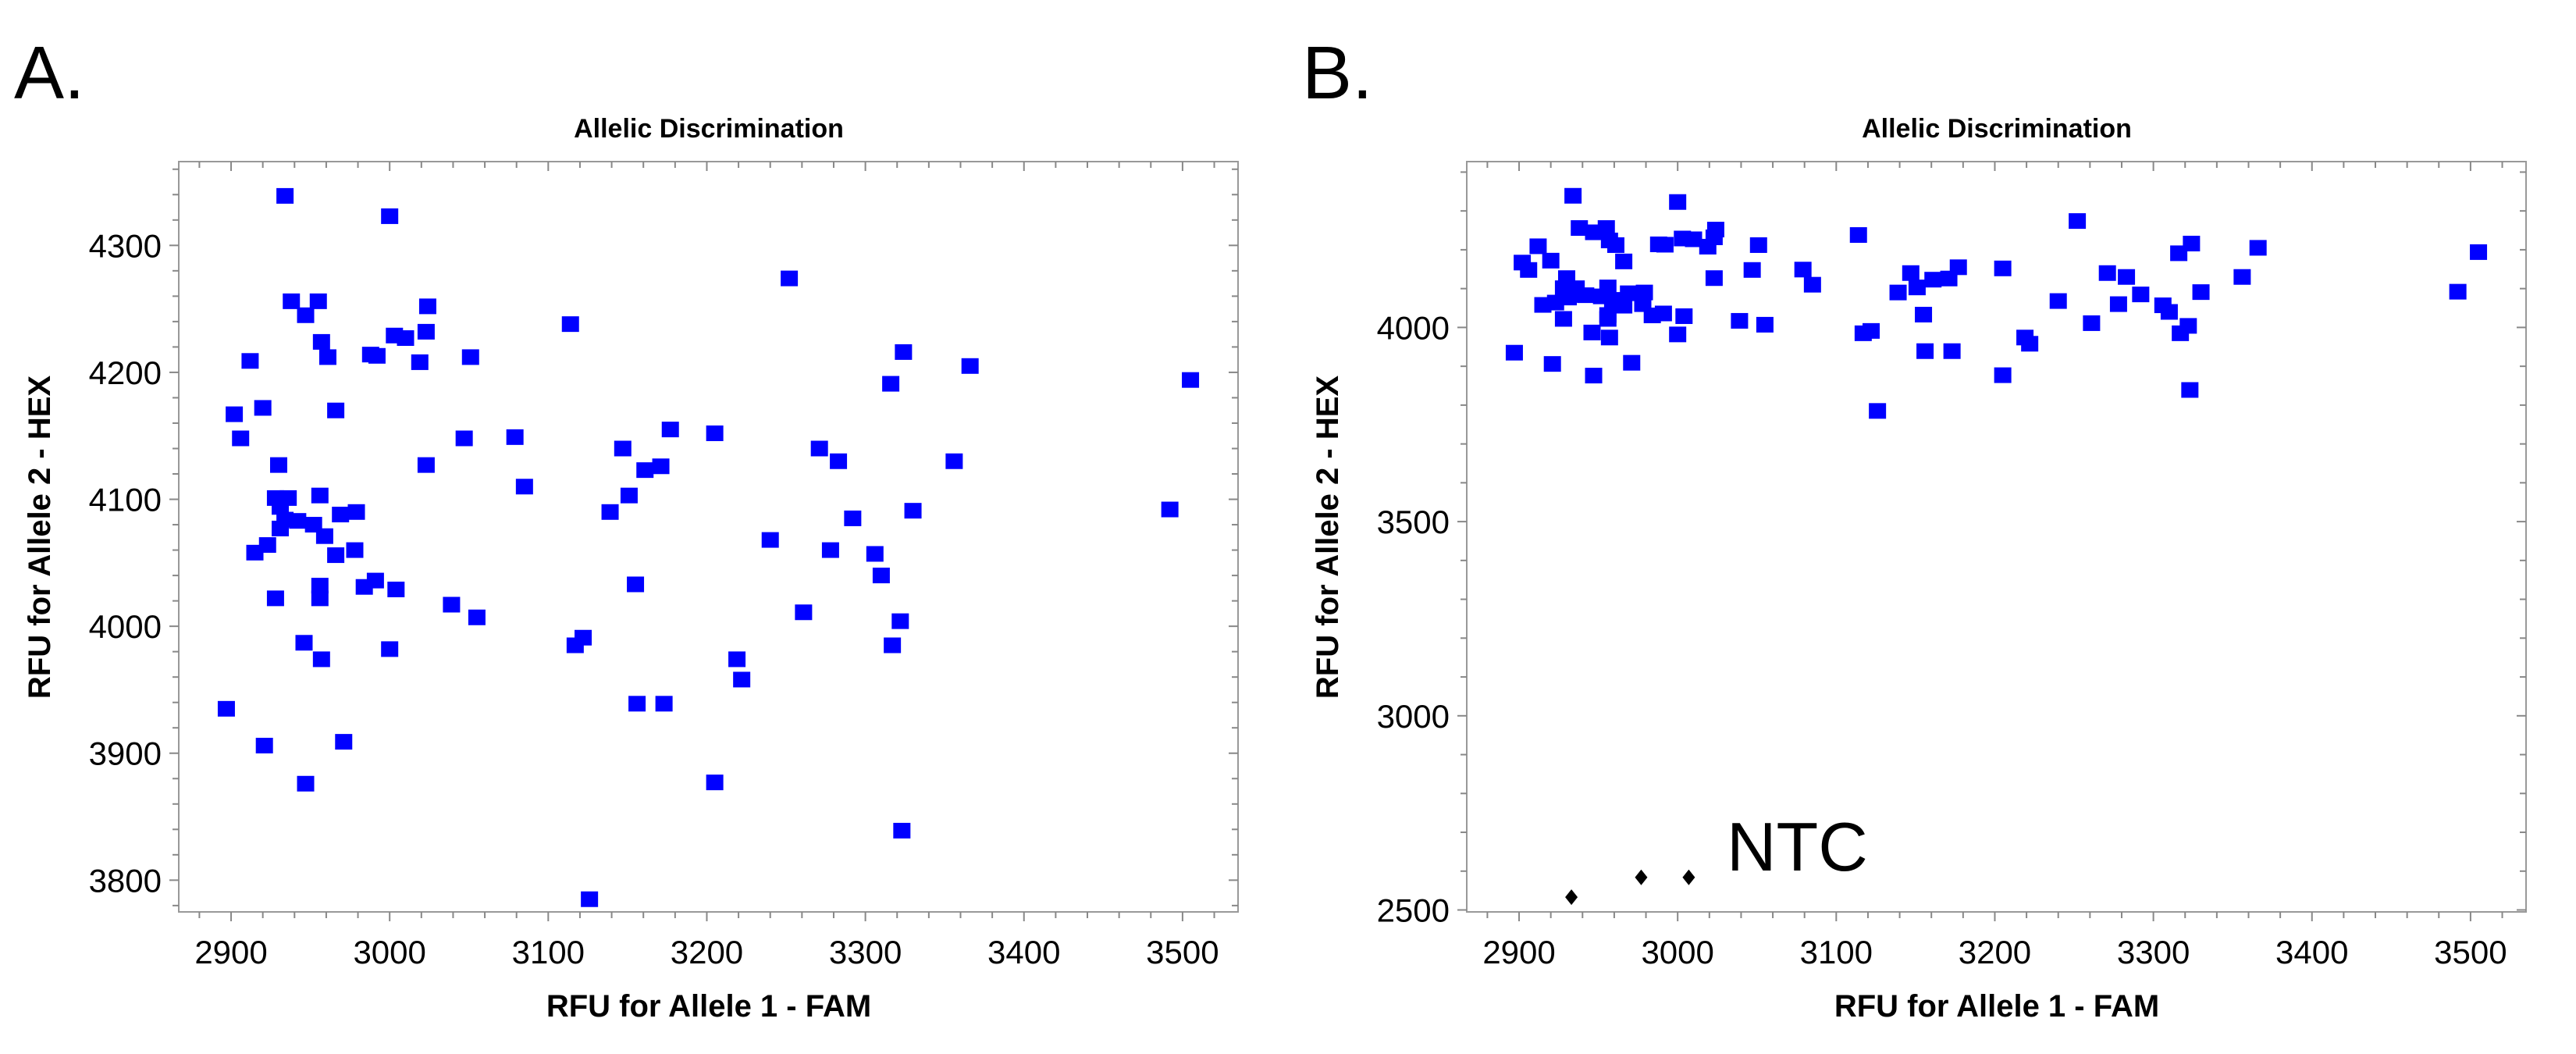  What do you see at coordinates (125, 753) in the screenshot?
I see `y-tick-label: 3900` at bounding box center [125, 753].